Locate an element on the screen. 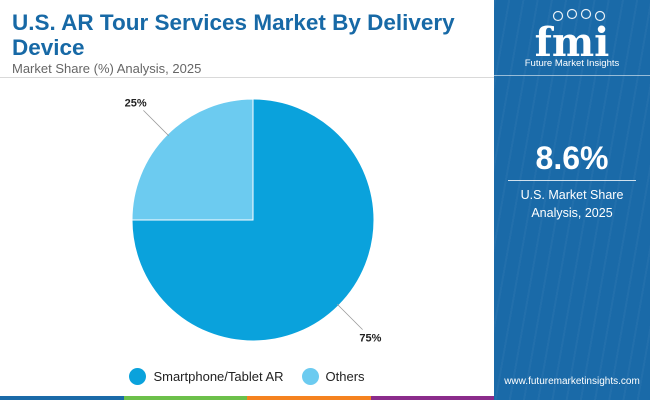 This screenshot has height=400, width=650. stat-label-line2: Analysis, 2025 is located at coordinates (572, 213).